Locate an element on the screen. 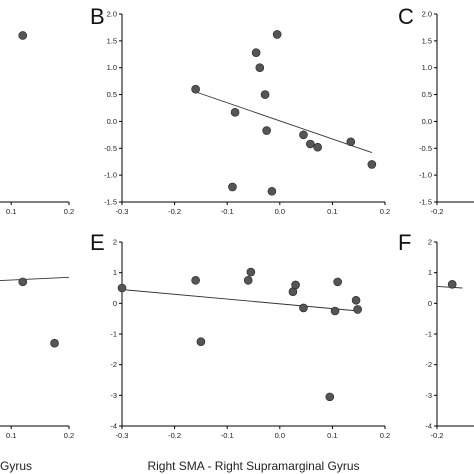  panel-label: F is located at coordinates (404, 242).